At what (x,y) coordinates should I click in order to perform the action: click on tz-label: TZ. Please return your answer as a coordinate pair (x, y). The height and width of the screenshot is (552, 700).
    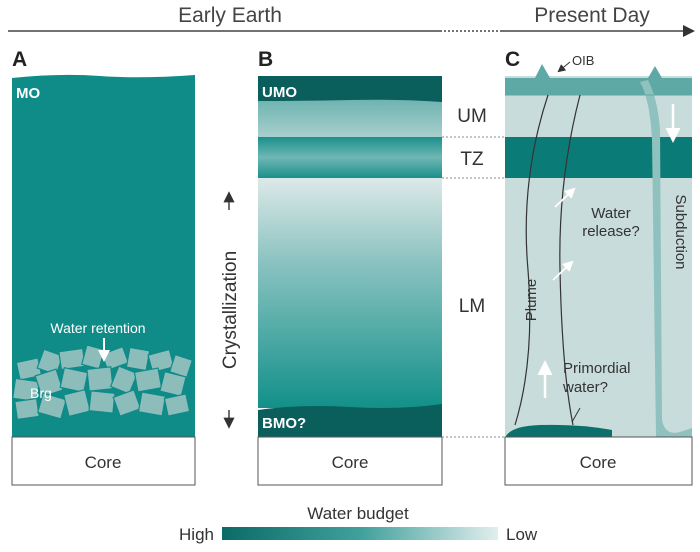
    Looking at the image, I should click on (472, 159).